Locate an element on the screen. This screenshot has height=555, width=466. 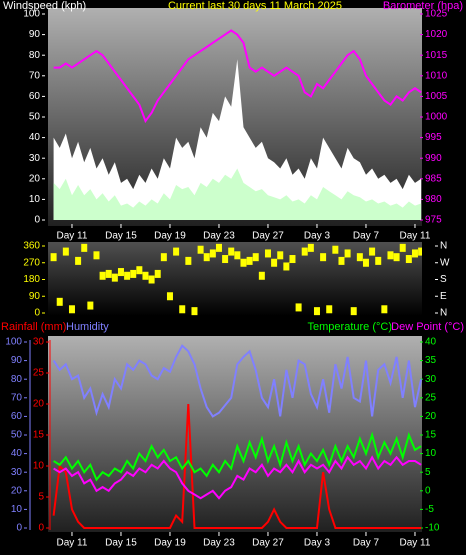
y-tick-label: 10 is located at coordinates (17, 509).